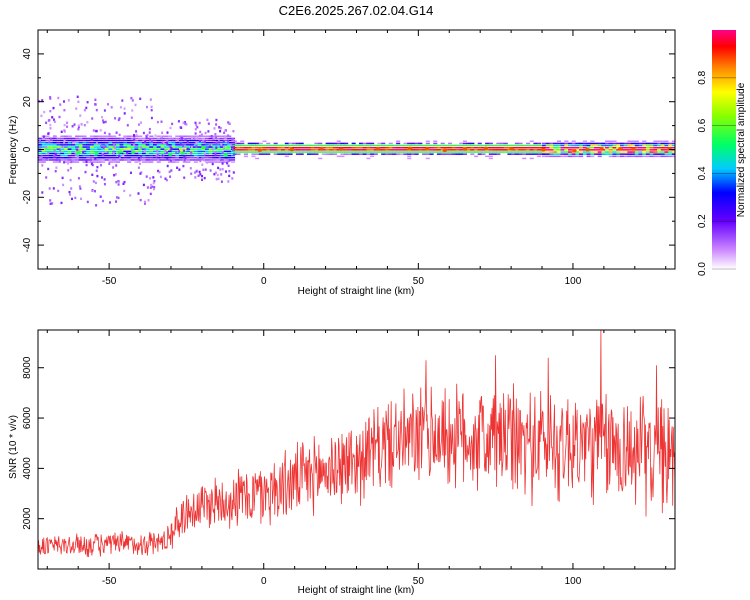 Image resolution: width=750 pixels, height=600 pixels. Describe the element at coordinates (27, 102) in the screenshot. I see `spectrogram-ytick-label: 20` at that location.